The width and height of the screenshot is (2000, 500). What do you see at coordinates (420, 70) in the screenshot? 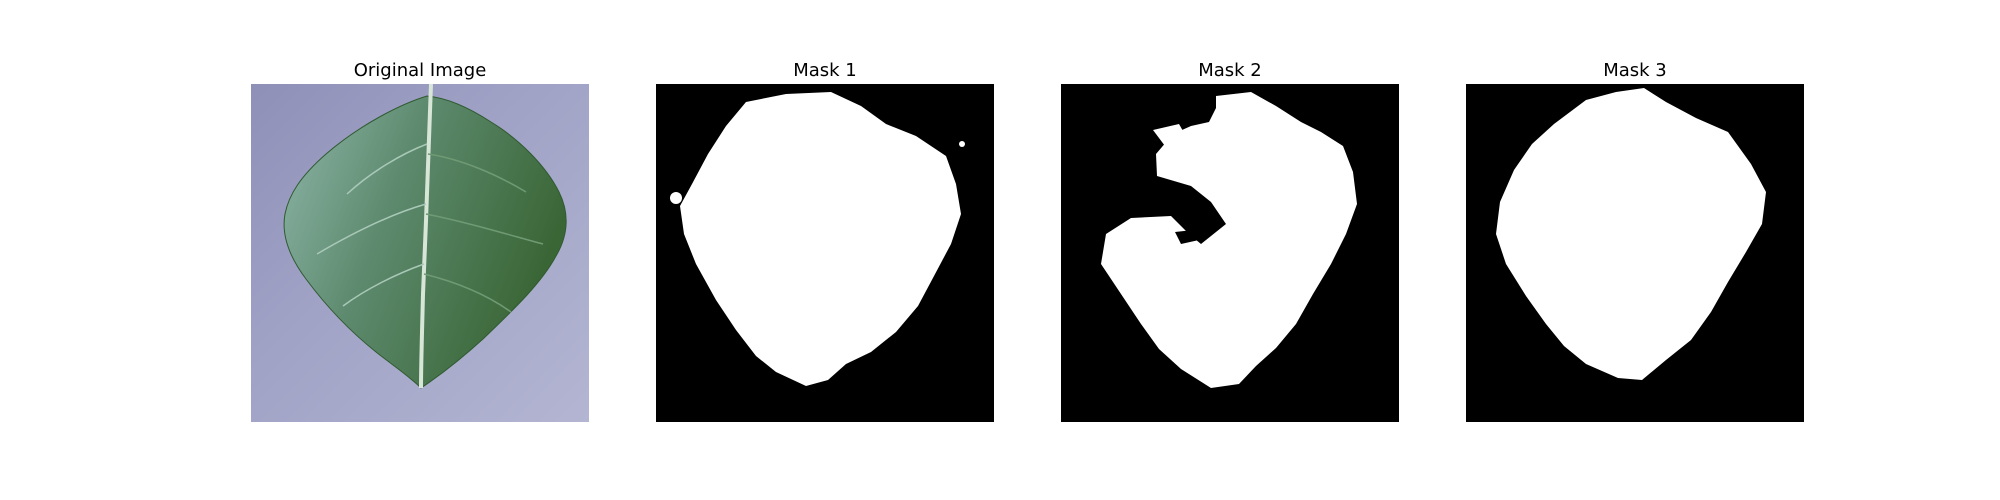
I see `panel-title: Original Image` at bounding box center [420, 70].